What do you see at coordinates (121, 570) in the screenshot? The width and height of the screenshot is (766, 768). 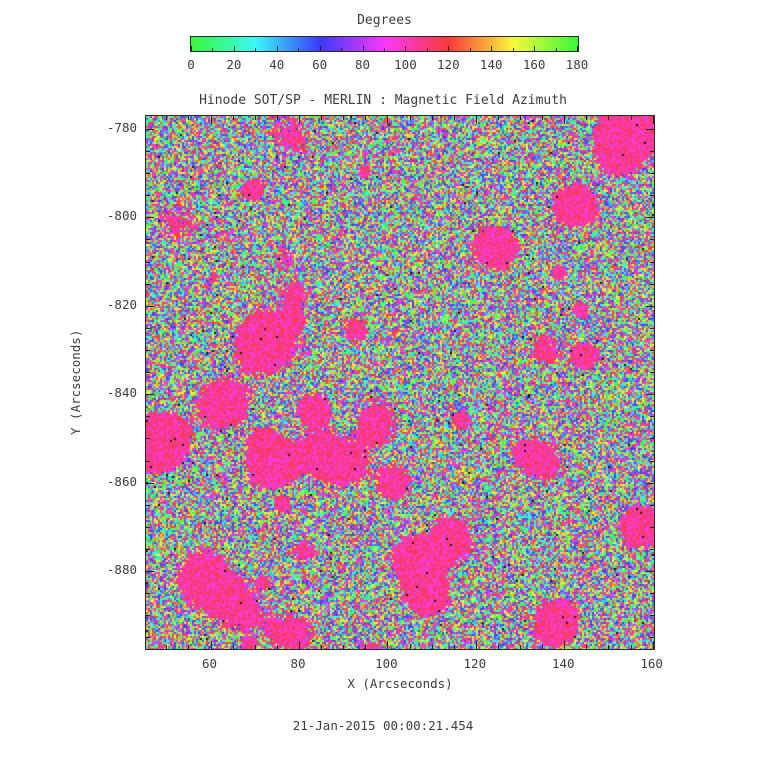 I see `y-tick-label: -880` at bounding box center [121, 570].